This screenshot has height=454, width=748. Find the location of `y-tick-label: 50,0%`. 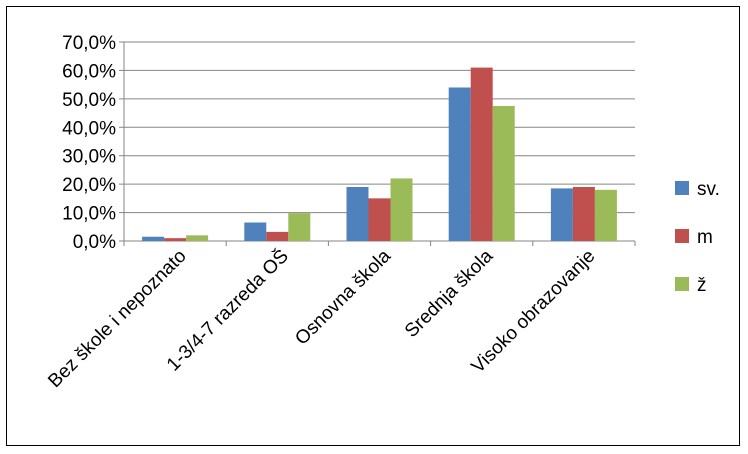

y-tick-label: 50,0% is located at coordinates (89, 100).